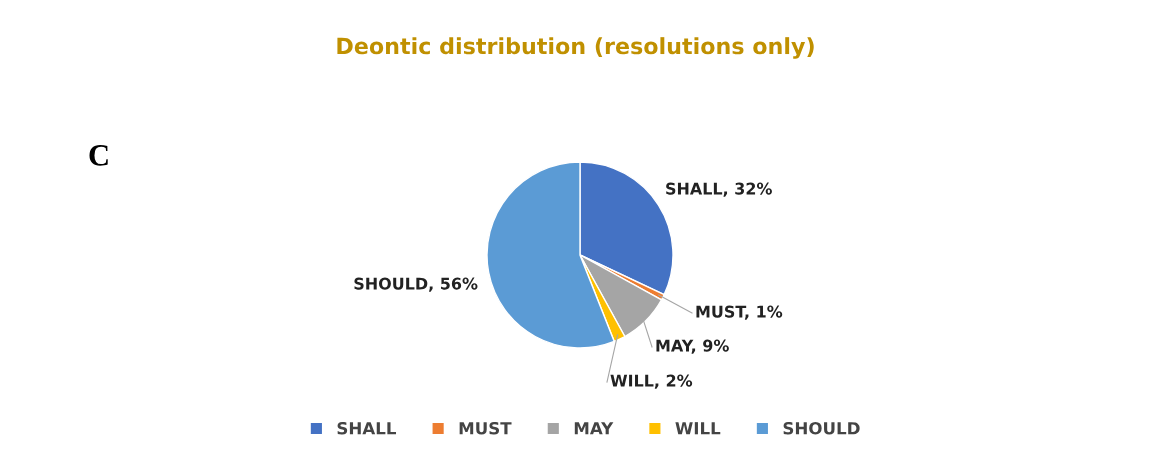 Image resolution: width=1151 pixels, height=462 pixels. I want to click on legend-label: SHOULD, so click(821, 428).